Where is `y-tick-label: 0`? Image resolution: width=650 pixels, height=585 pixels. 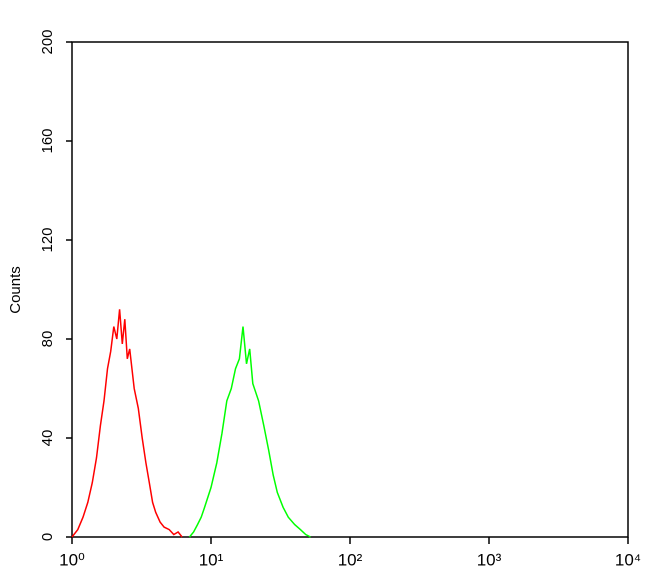 y-tick-label: 0 is located at coordinates (47, 537).